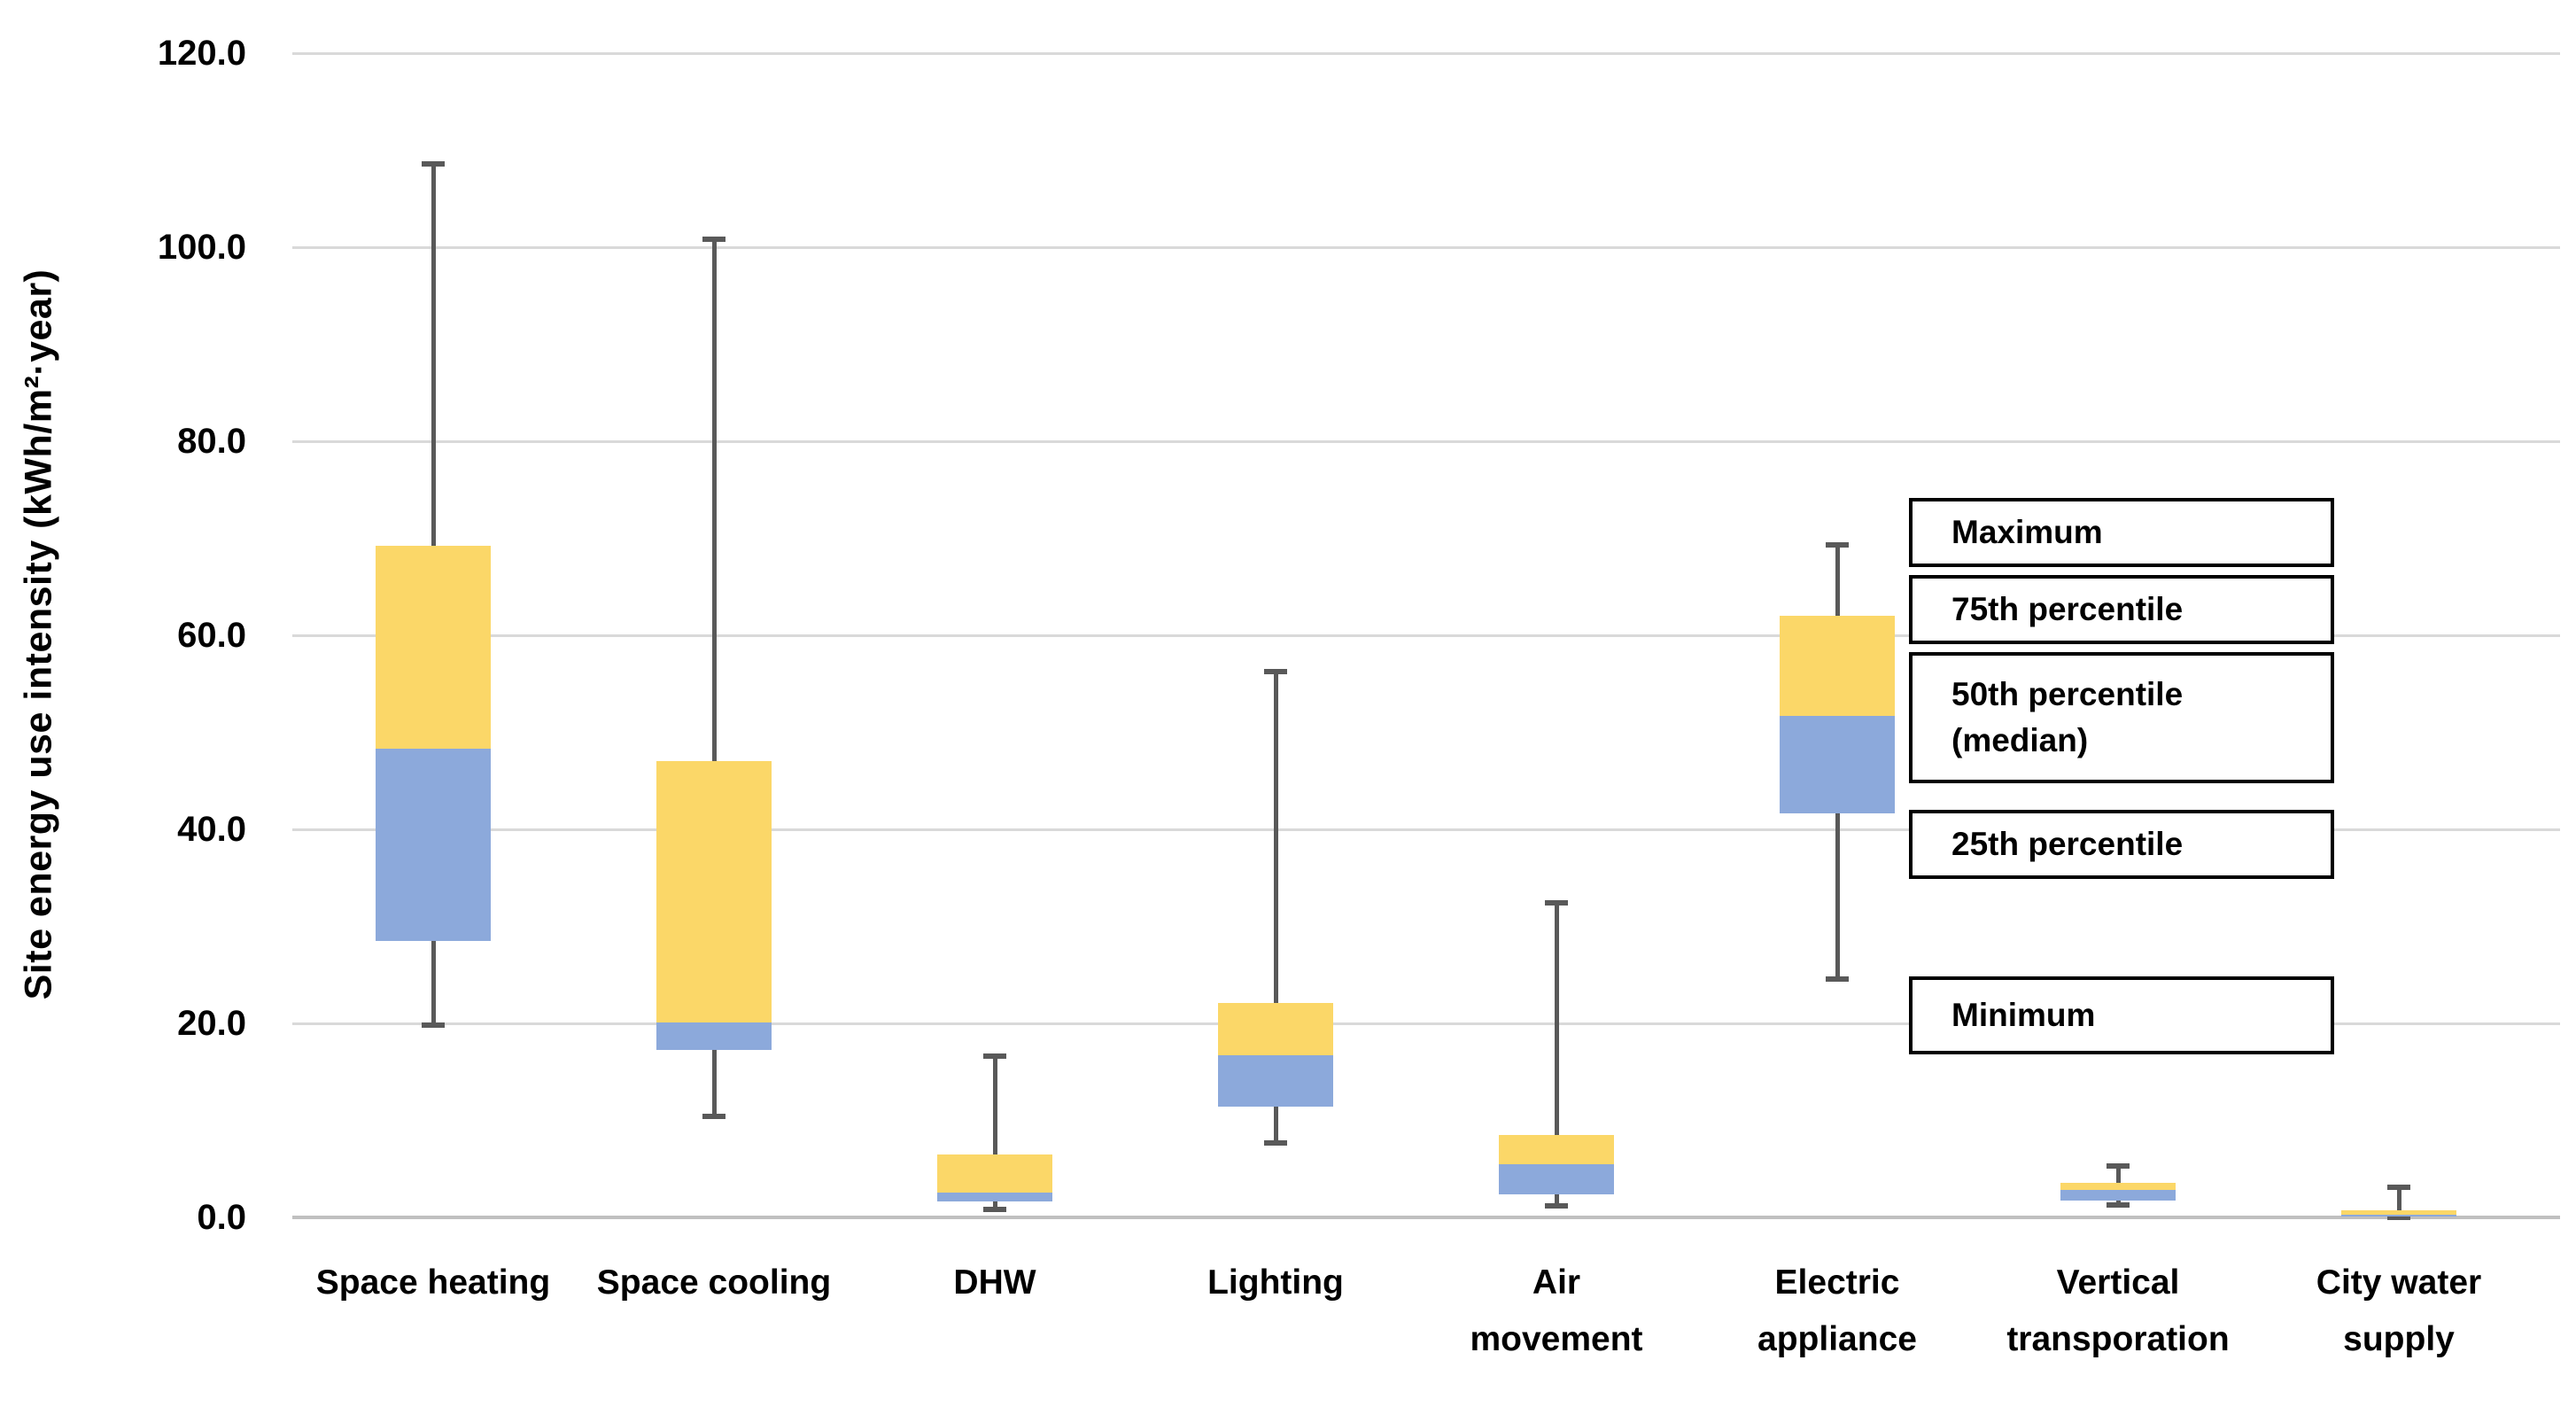  What do you see at coordinates (1837, 979) in the screenshot?
I see `whisker-cap-min-electric-appliance` at bounding box center [1837, 979].